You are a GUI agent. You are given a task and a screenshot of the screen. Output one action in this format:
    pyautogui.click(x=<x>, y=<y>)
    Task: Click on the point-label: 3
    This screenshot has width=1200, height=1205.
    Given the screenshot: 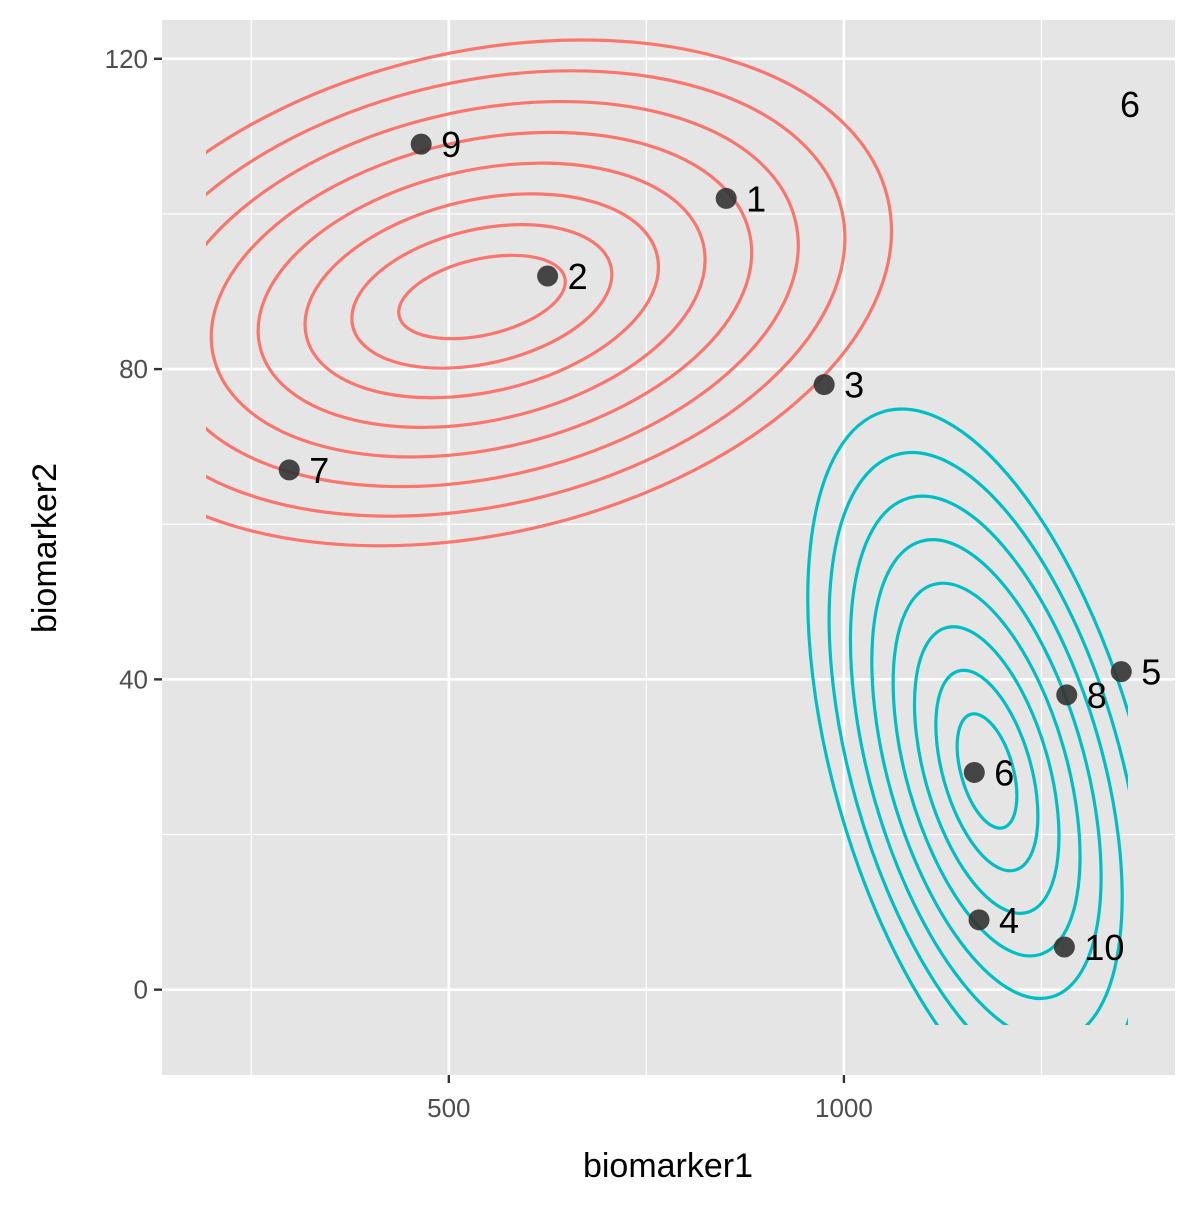 What is the action you would take?
    pyautogui.click(x=854, y=385)
    